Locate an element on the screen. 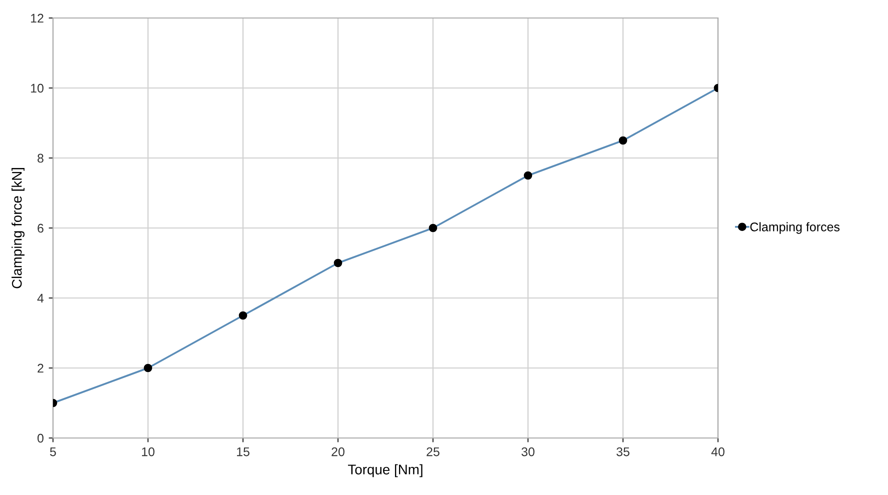 The image size is (888, 495). x-tick-label: 20 is located at coordinates (338, 451).